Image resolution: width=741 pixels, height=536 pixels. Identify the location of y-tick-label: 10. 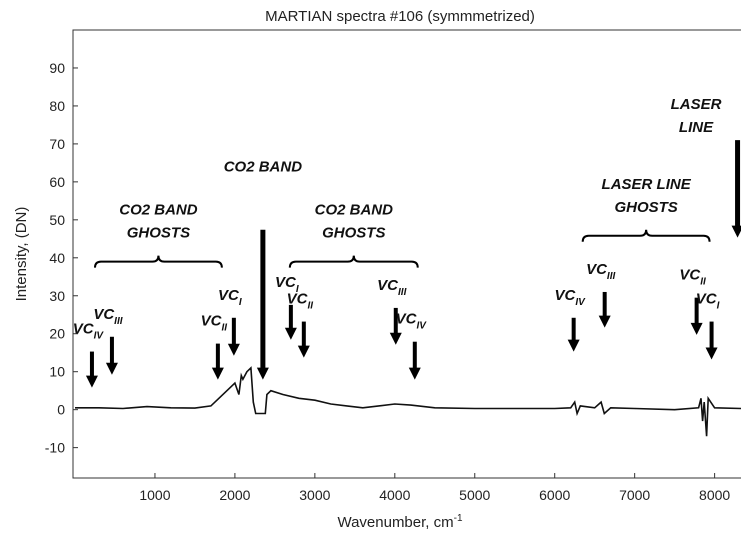
(57, 372).